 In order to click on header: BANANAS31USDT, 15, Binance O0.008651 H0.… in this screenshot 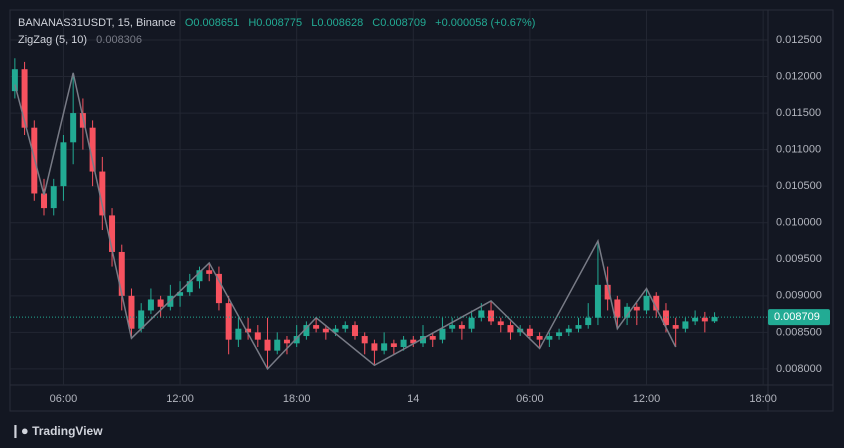, I will do `click(279, 23)`.